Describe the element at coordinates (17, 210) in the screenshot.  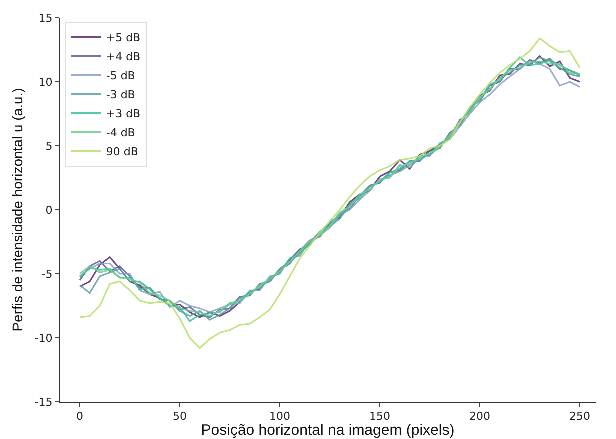
I see `y-axis-title: Perfis de intensidade horizontal u (a.u.)` at that location.